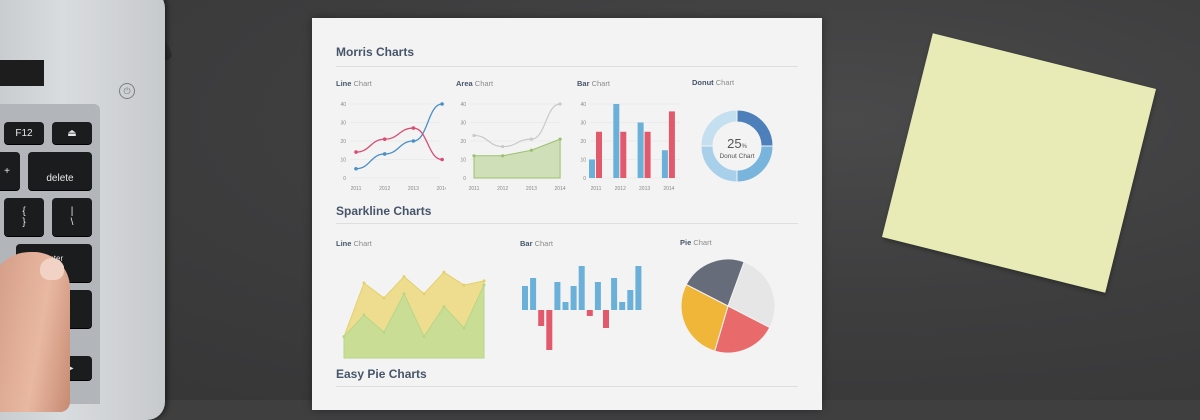  I want to click on key-delete: delete, so click(60, 171).